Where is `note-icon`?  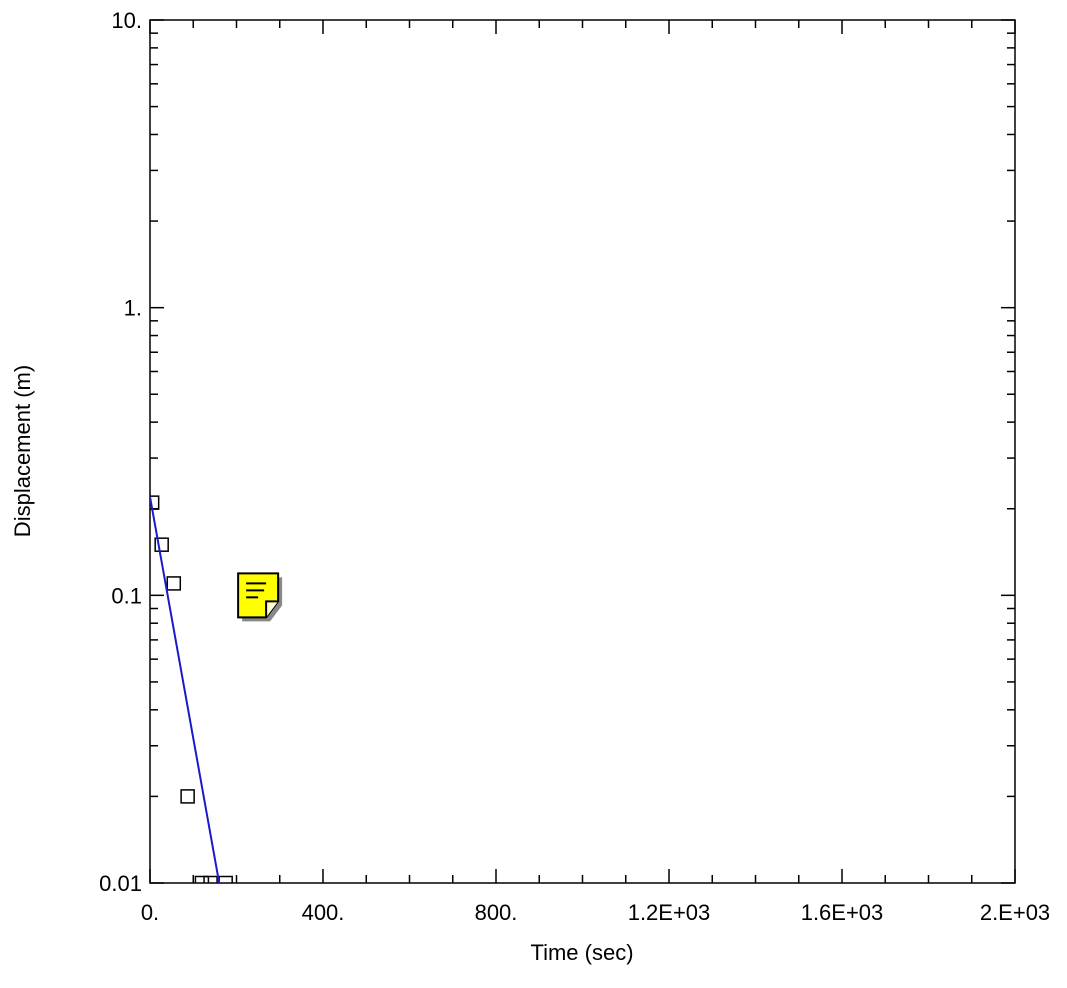 note-icon is located at coordinates (260, 597).